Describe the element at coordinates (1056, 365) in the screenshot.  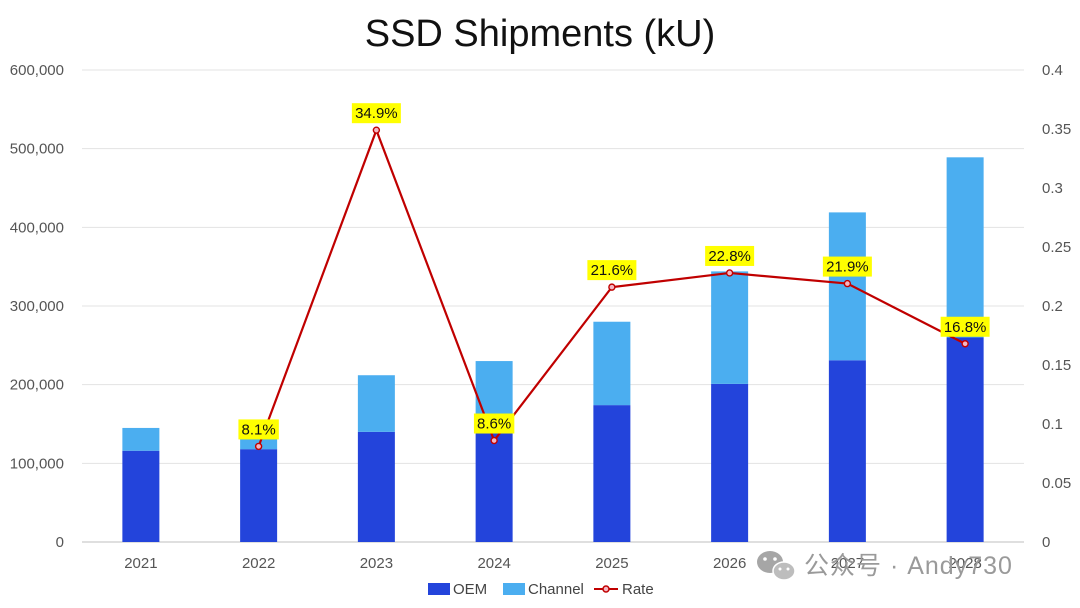
I see `right-tick-label: 0.15` at that location.